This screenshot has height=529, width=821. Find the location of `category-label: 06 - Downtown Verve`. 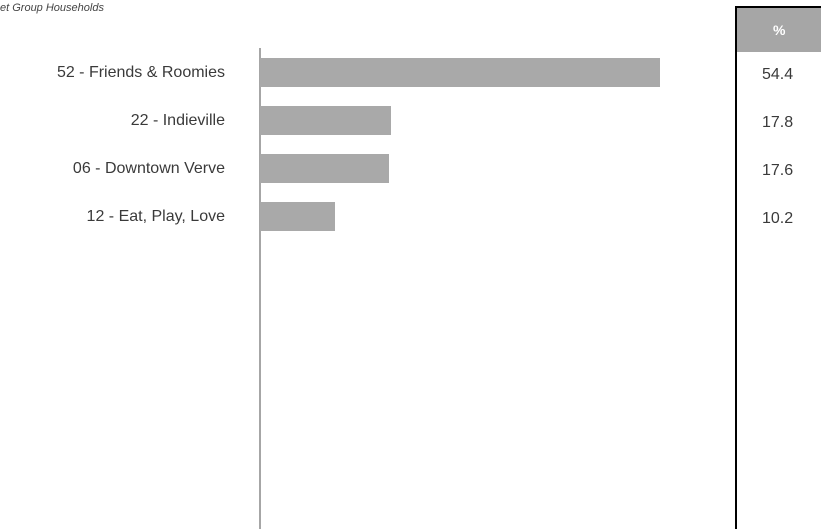

category-label: 06 - Downtown Verve is located at coordinates (148, 168).